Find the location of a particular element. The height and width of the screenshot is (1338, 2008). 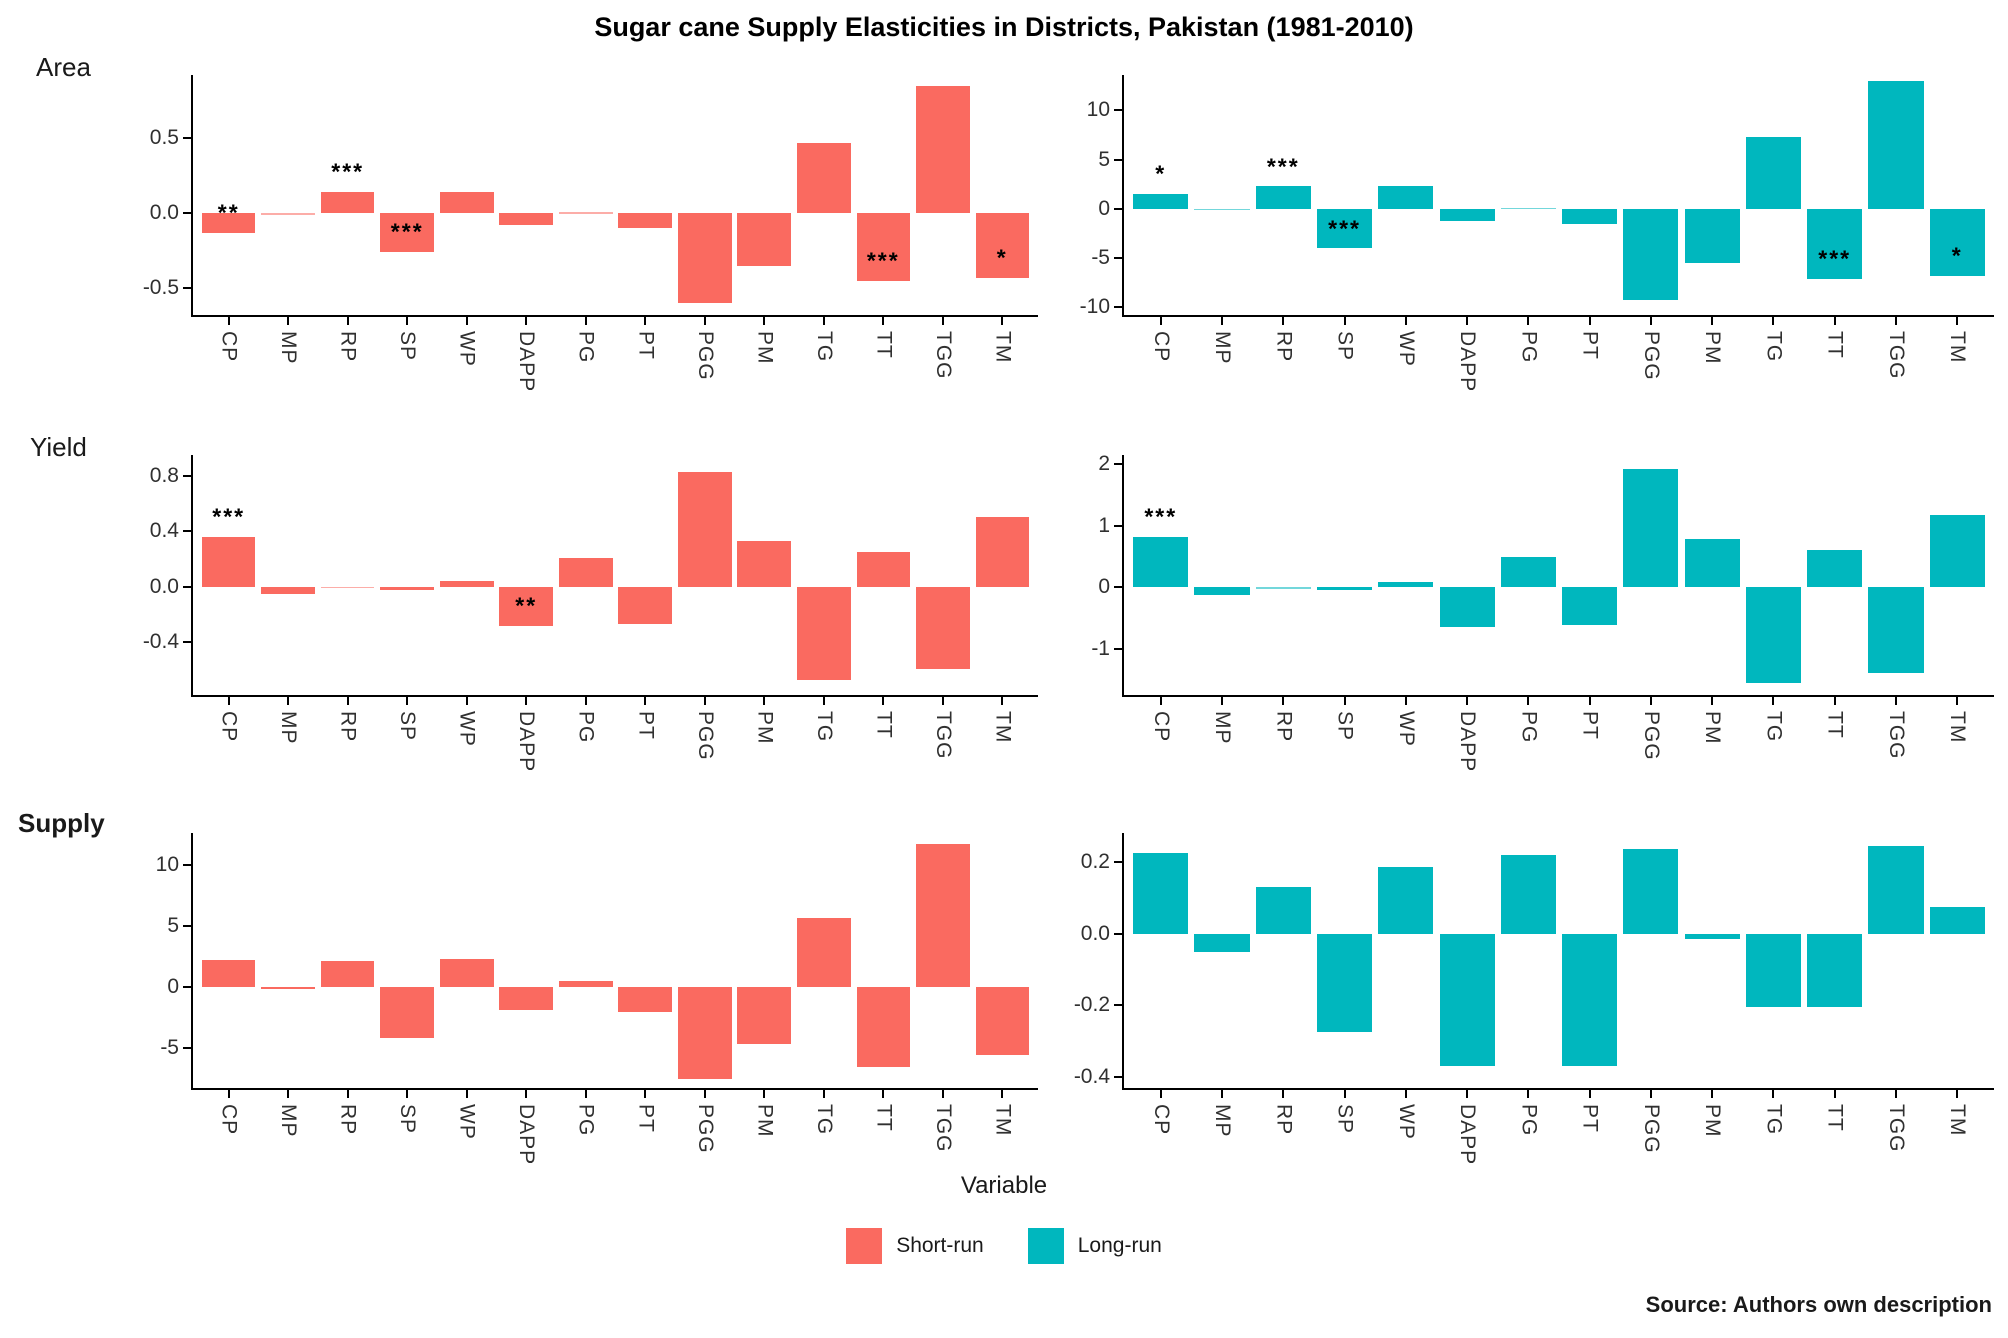

x-tick-label-yield-short-run-cp: CP is located at coordinates (229, 727).